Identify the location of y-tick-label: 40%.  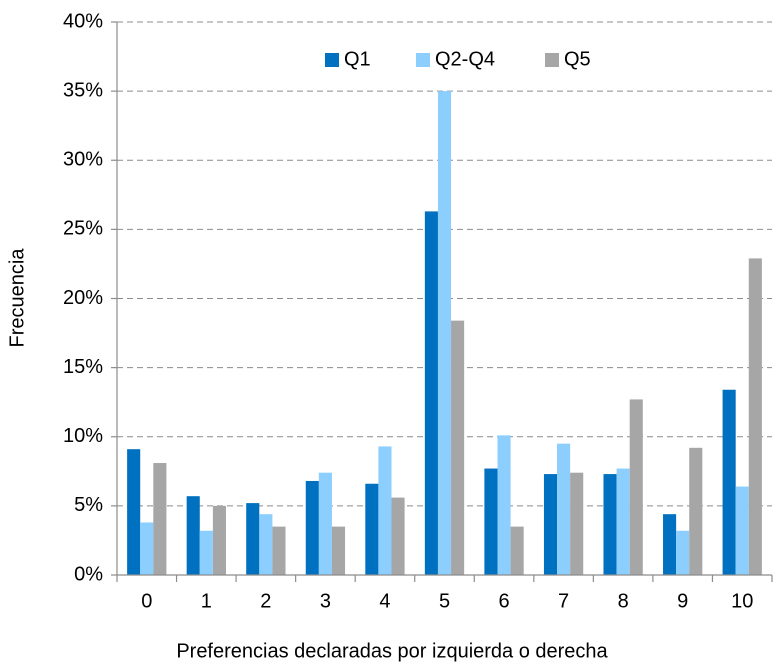
(83, 21).